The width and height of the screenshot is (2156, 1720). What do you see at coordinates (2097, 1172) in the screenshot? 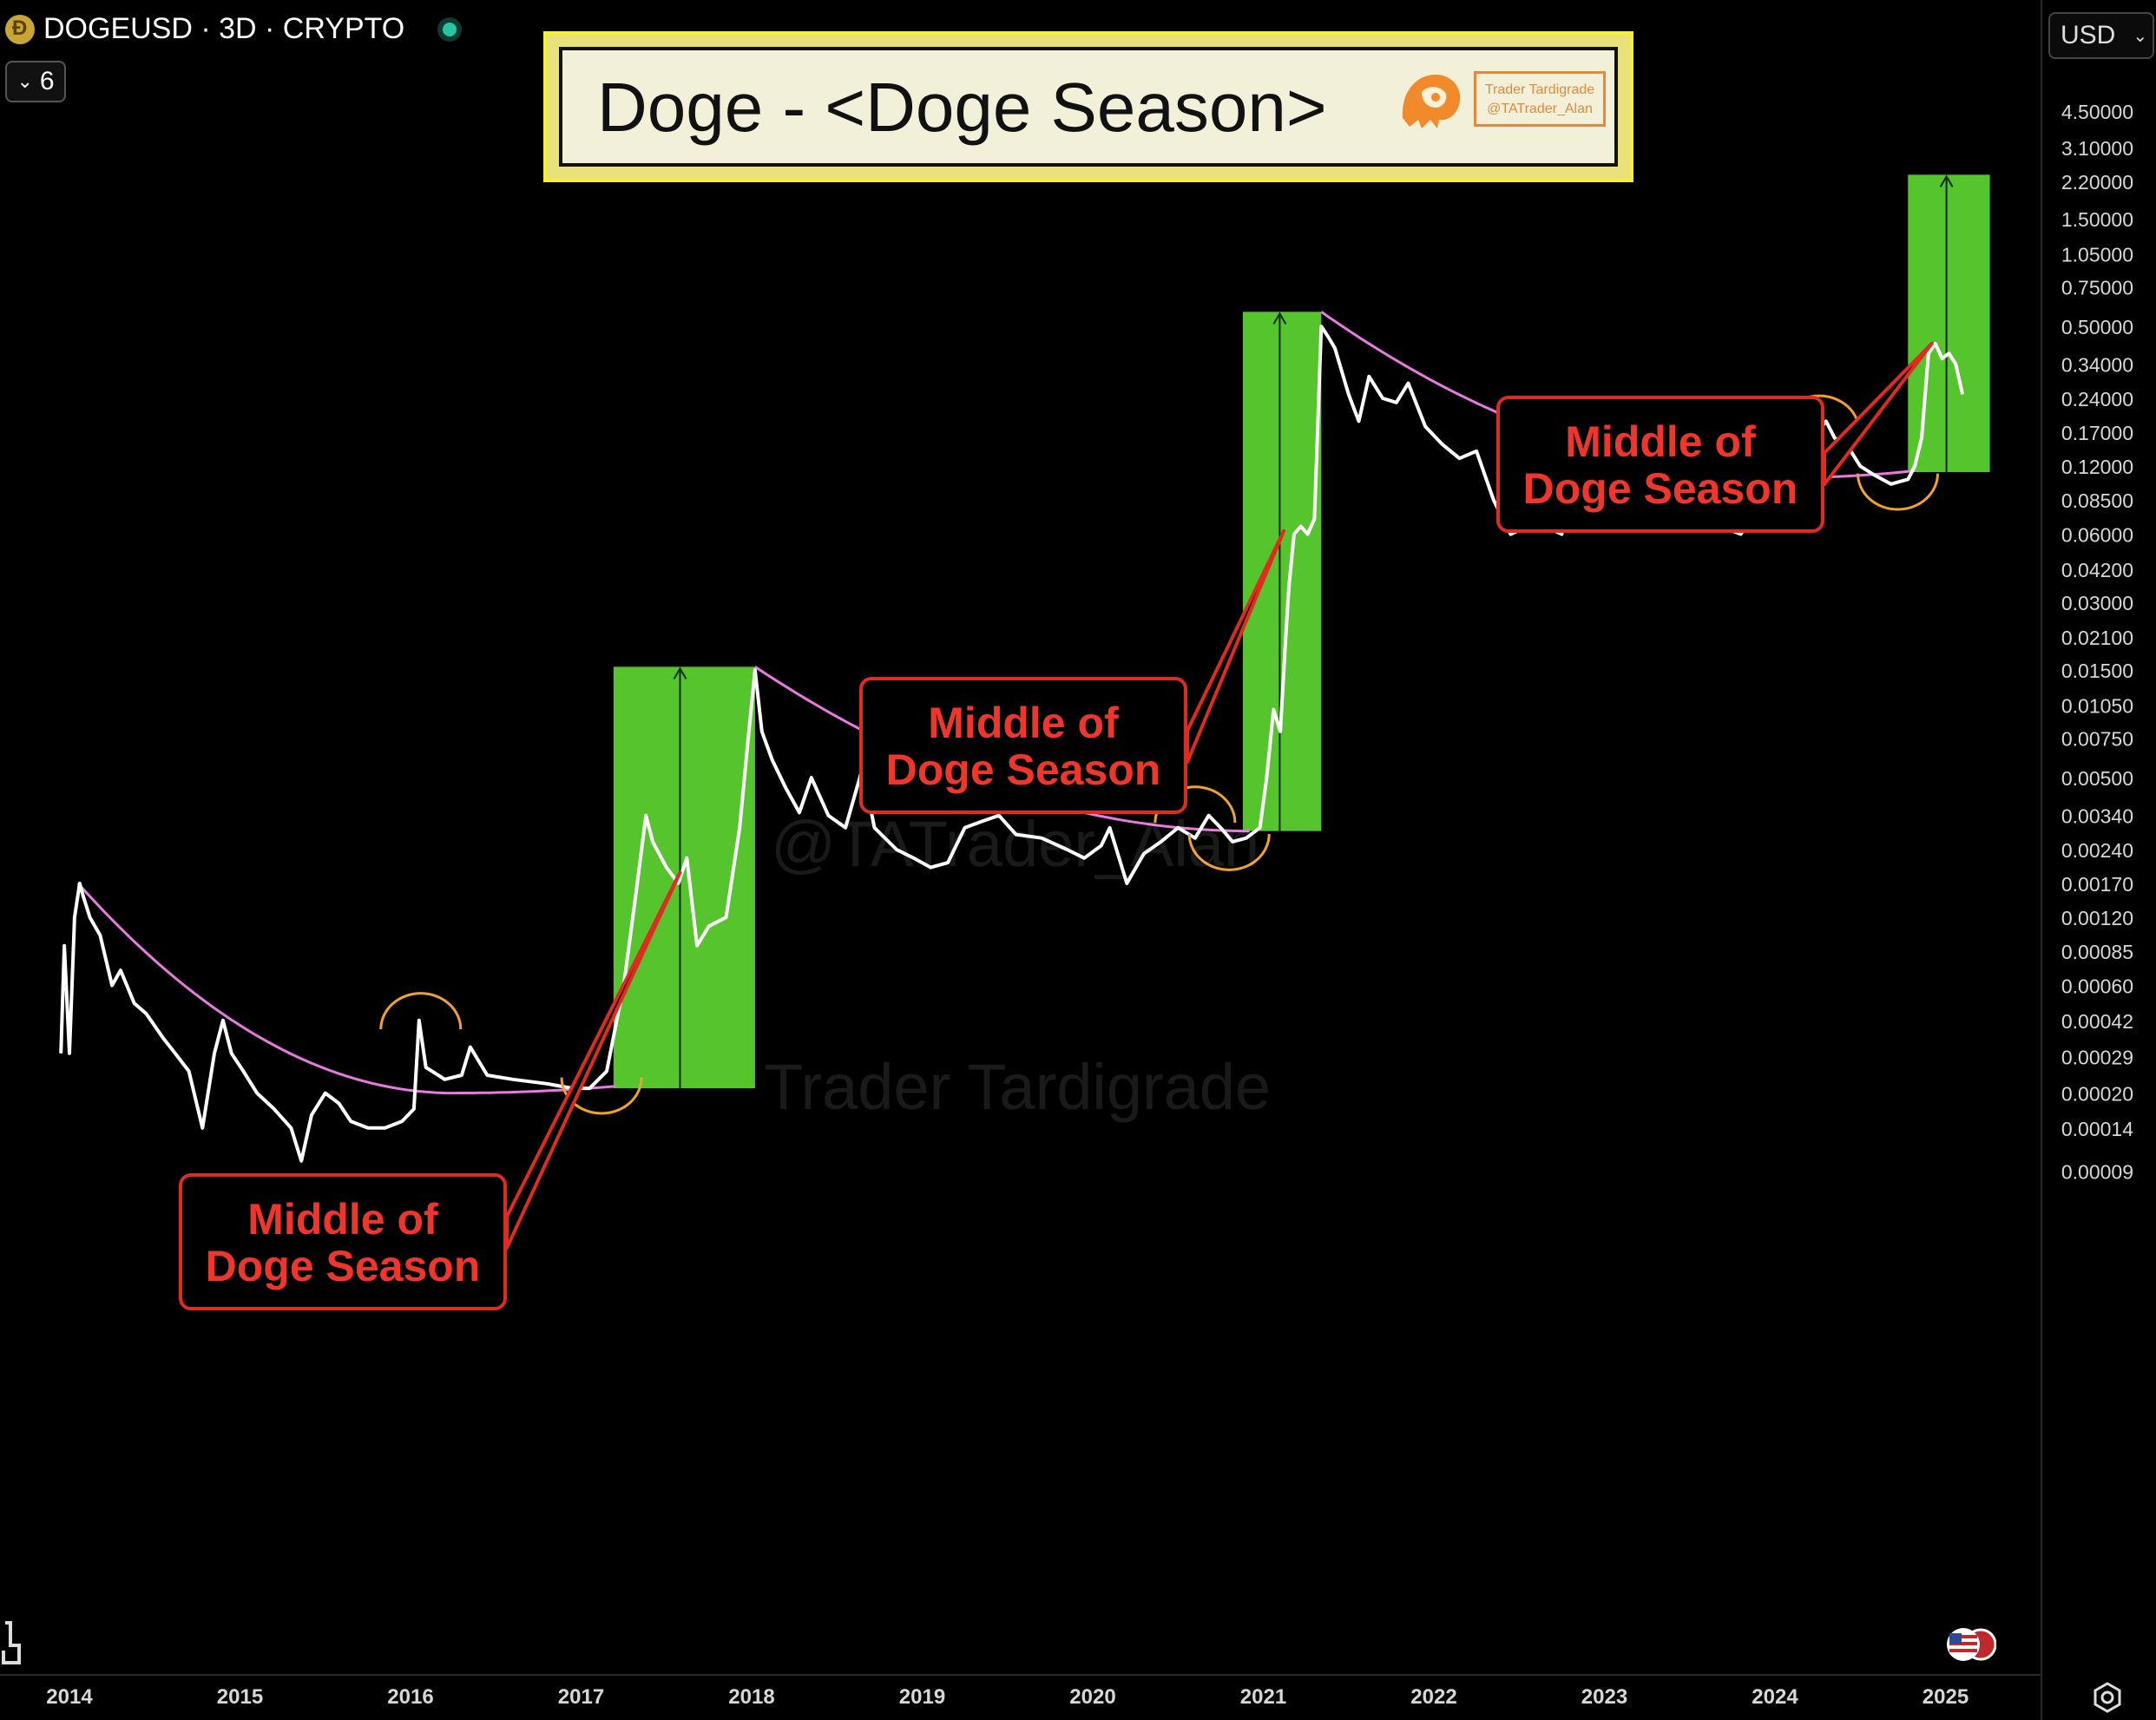
I see `price-tick-label: 0.00009` at bounding box center [2097, 1172].